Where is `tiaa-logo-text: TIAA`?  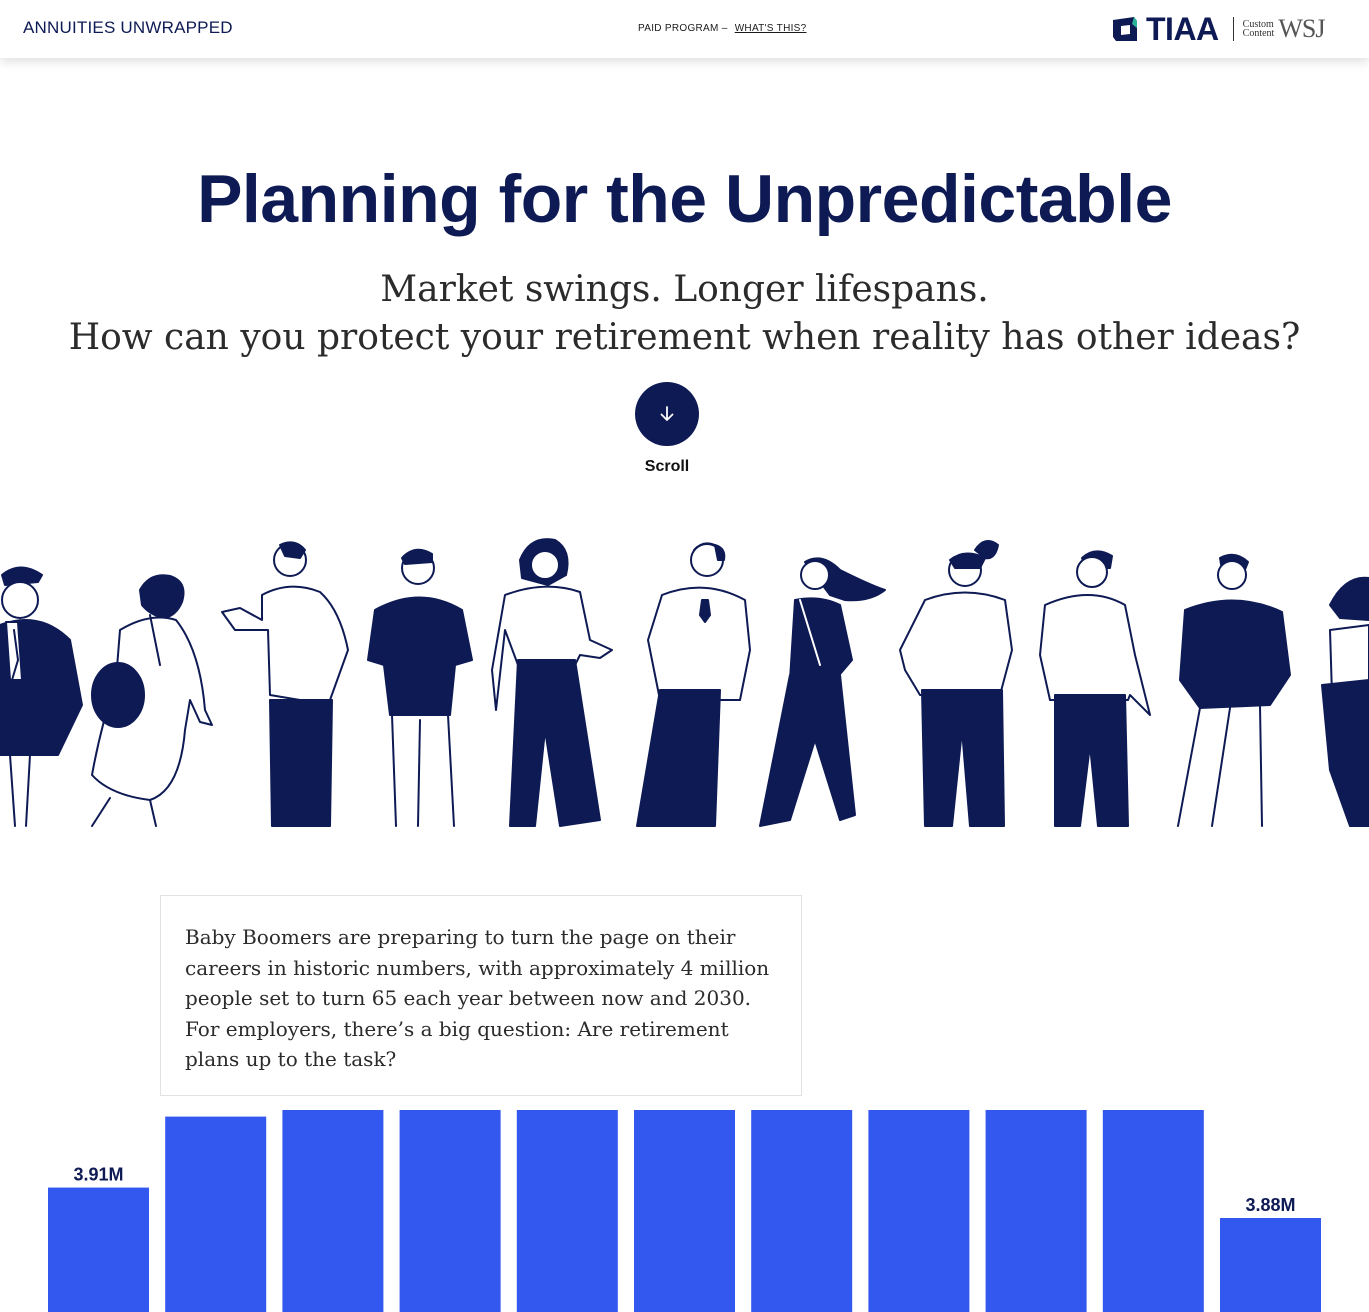 tiaa-logo-text: TIAA is located at coordinates (1182, 29).